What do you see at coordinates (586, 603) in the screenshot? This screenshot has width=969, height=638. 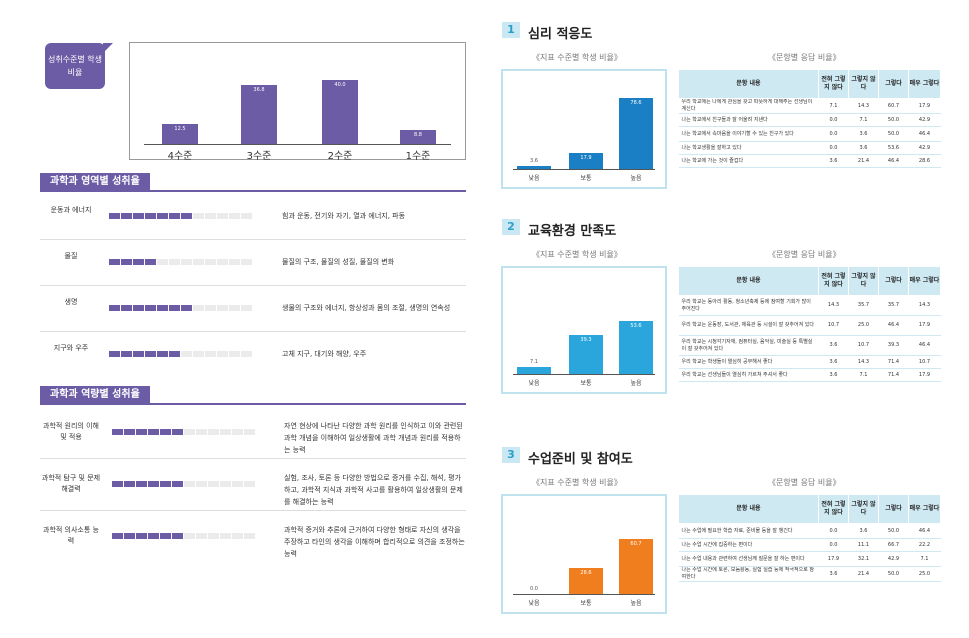 I see `indicator-category: 보통` at bounding box center [586, 603].